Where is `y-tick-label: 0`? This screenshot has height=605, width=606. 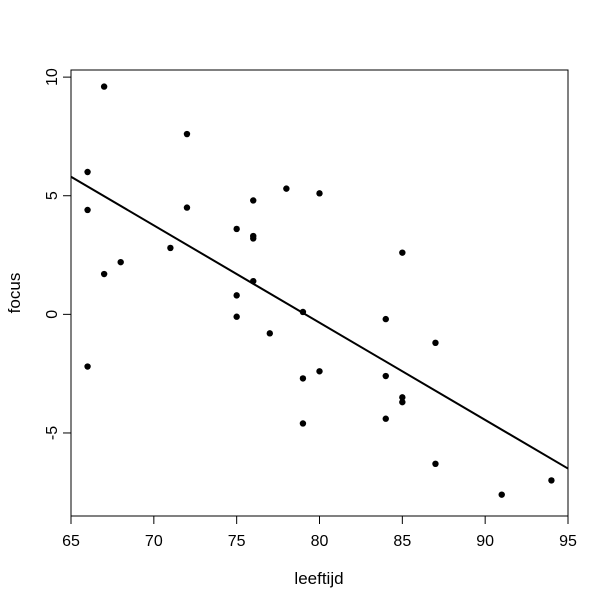
y-tick-label: 0 is located at coordinates (52, 314).